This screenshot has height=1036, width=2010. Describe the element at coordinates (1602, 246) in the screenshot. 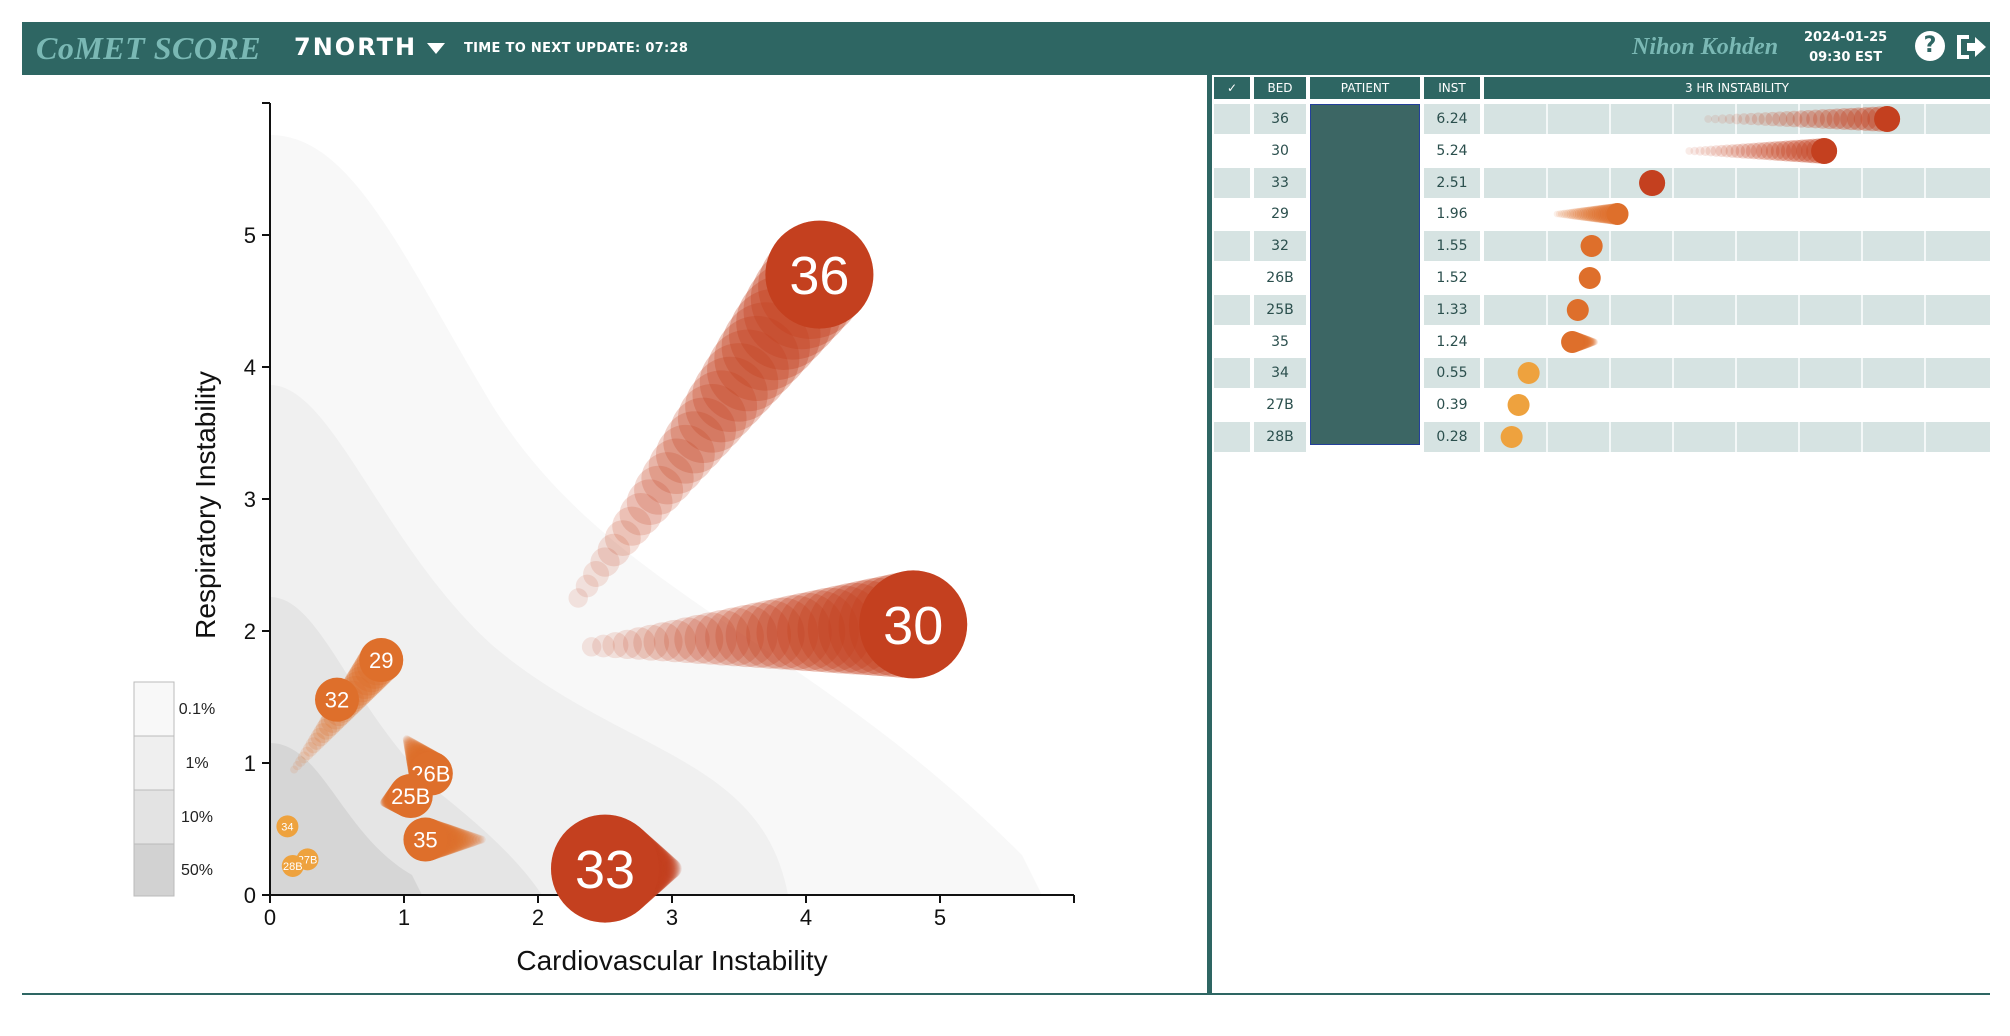

I see `table-row: 32 1.55` at that location.